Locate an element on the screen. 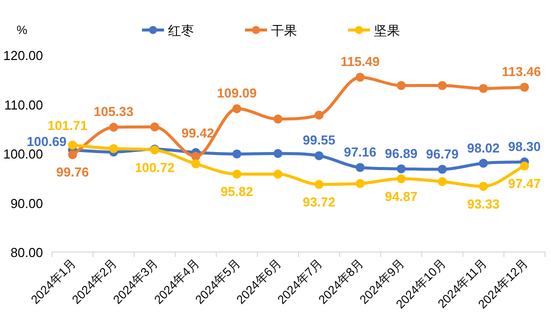 The image size is (551, 328). data-label: 99.42 is located at coordinates (198, 132).